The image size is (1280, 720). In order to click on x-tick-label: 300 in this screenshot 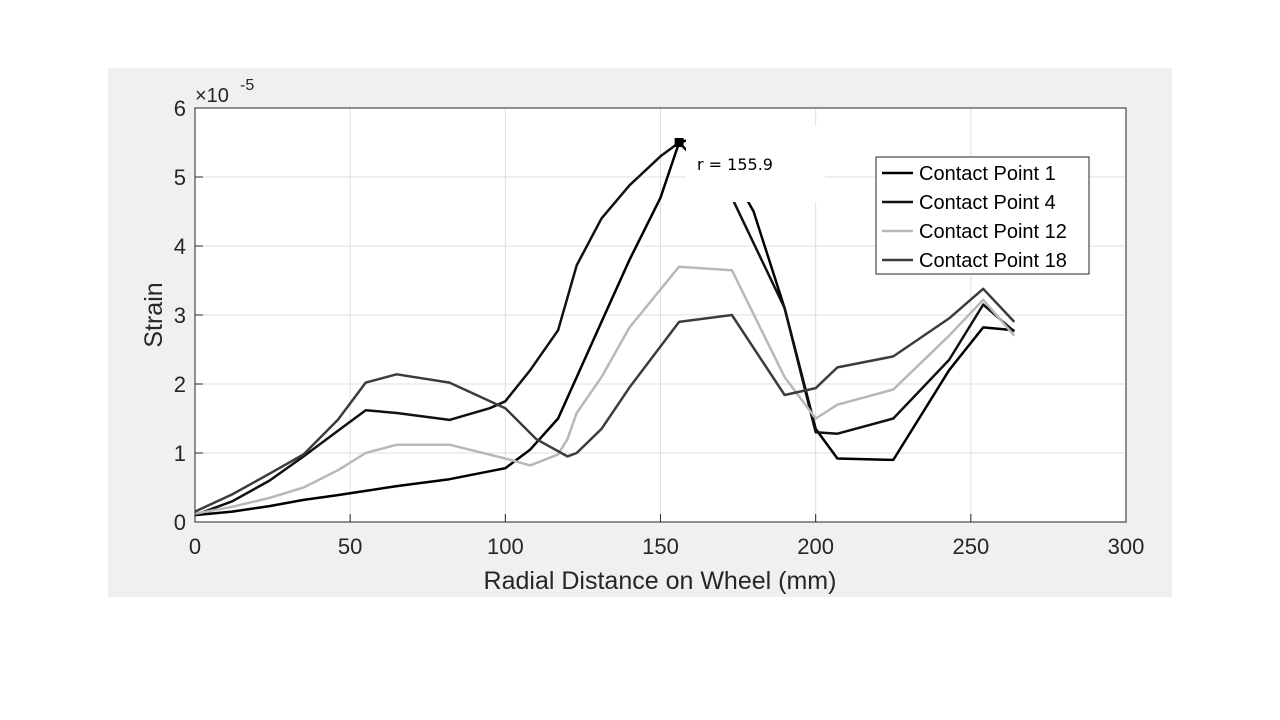, I will do `click(1126, 546)`.